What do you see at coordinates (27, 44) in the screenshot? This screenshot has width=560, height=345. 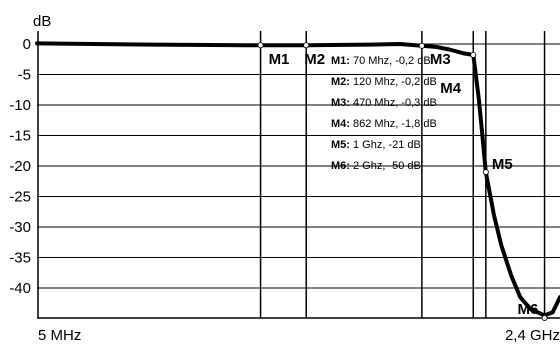 I see `y-tick-label: 0` at bounding box center [27, 44].